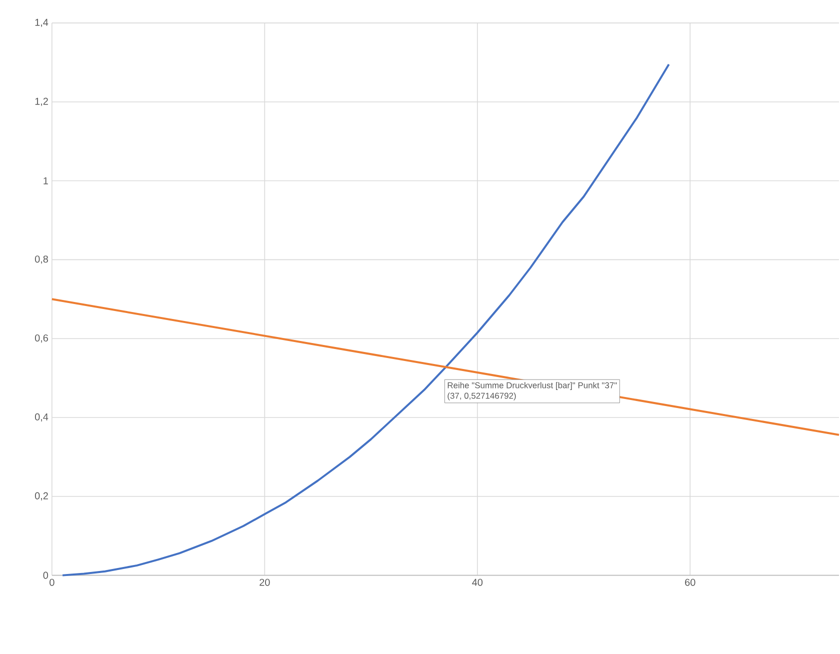 This screenshot has height=654, width=840. Describe the element at coordinates (41, 102) in the screenshot. I see `y-tick-label: 1,2` at that location.